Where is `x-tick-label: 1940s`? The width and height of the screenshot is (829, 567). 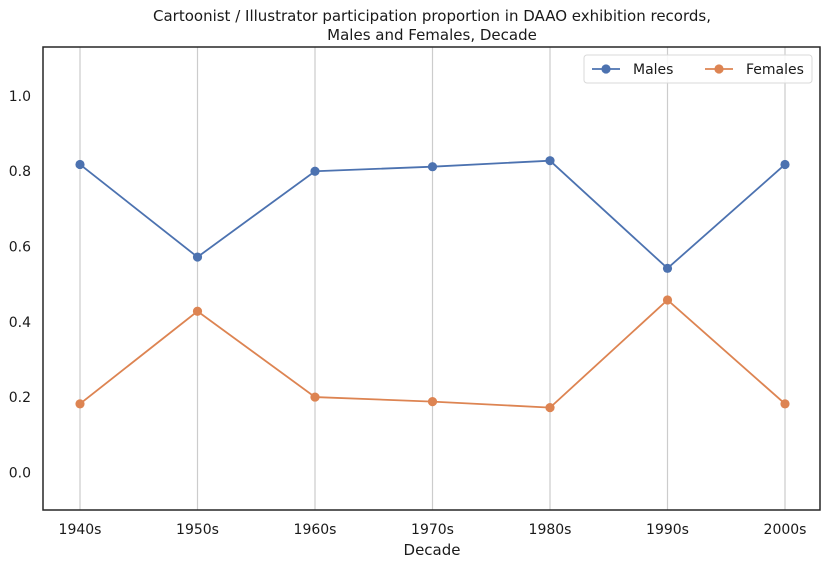 x-tick-label: 1940s is located at coordinates (80, 530).